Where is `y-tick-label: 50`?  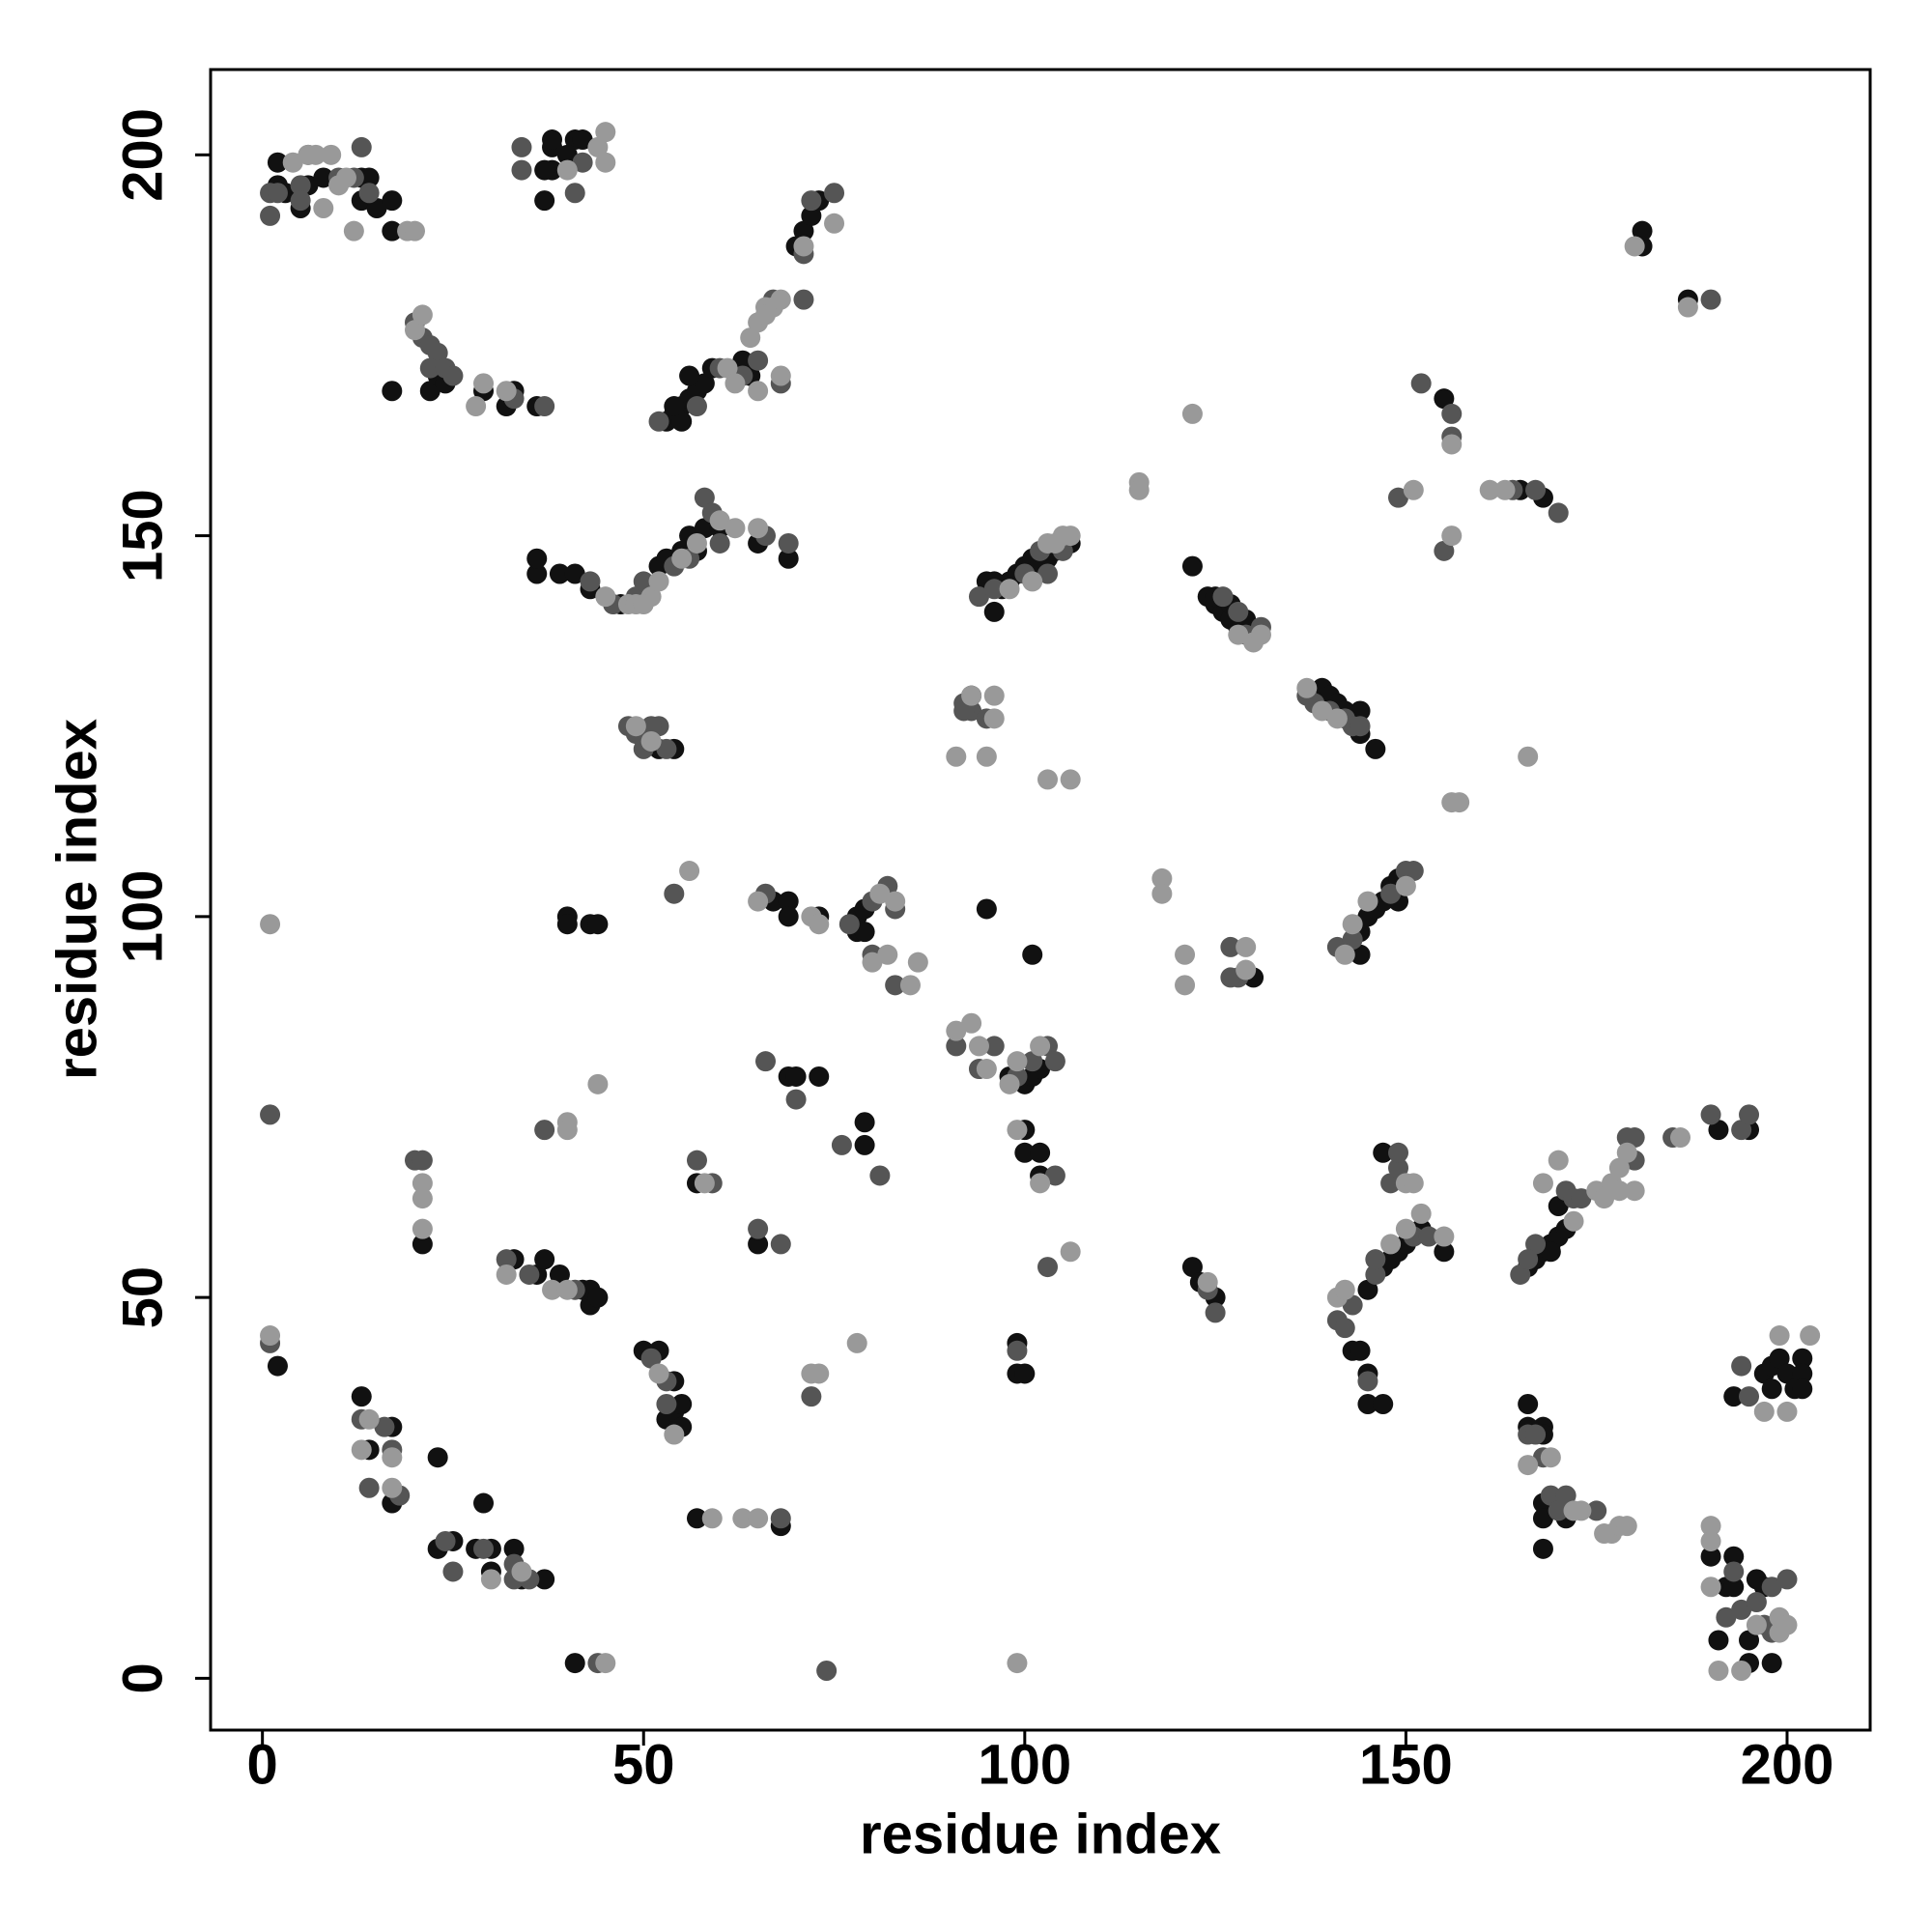
y-tick-label: 50 is located at coordinates (142, 1297).